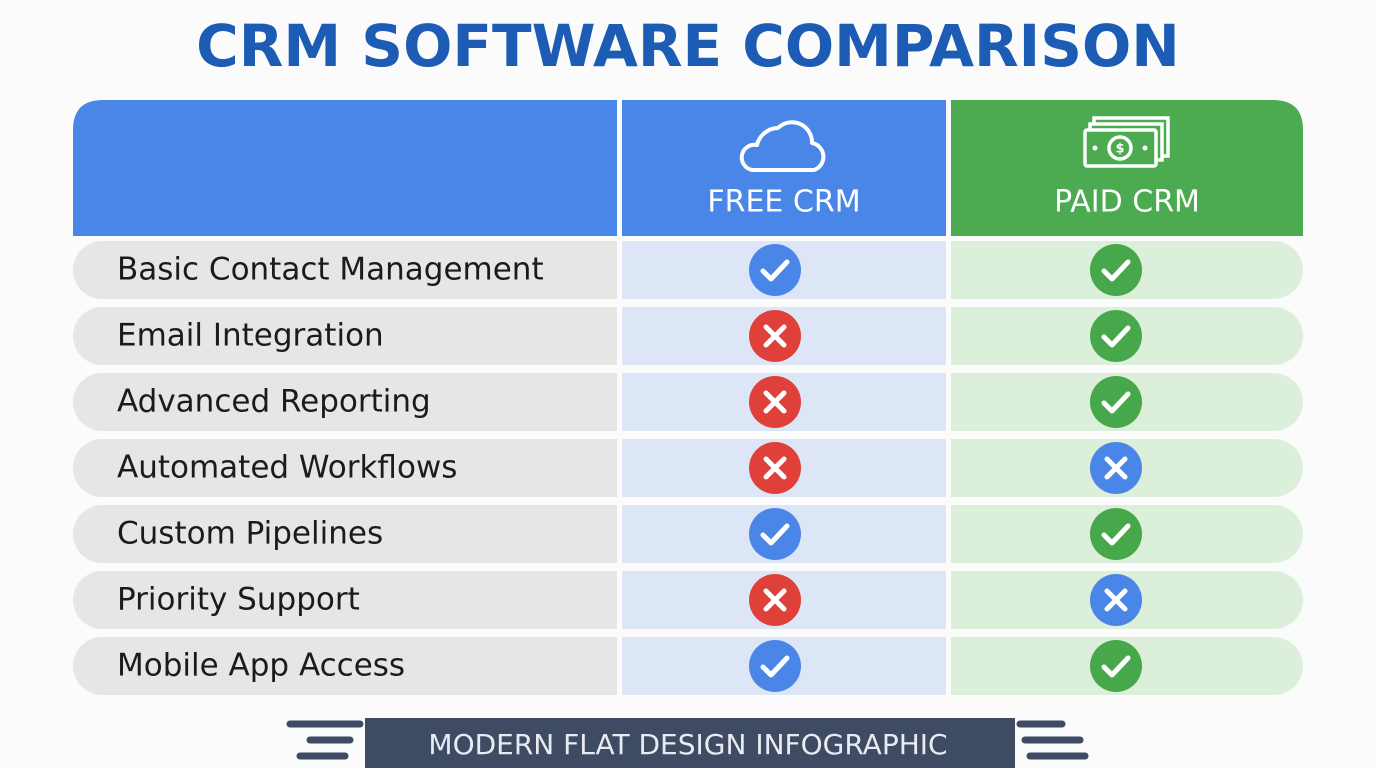 This screenshot has width=1376, height=768. What do you see at coordinates (782, 146) in the screenshot?
I see `cloud-icon` at bounding box center [782, 146].